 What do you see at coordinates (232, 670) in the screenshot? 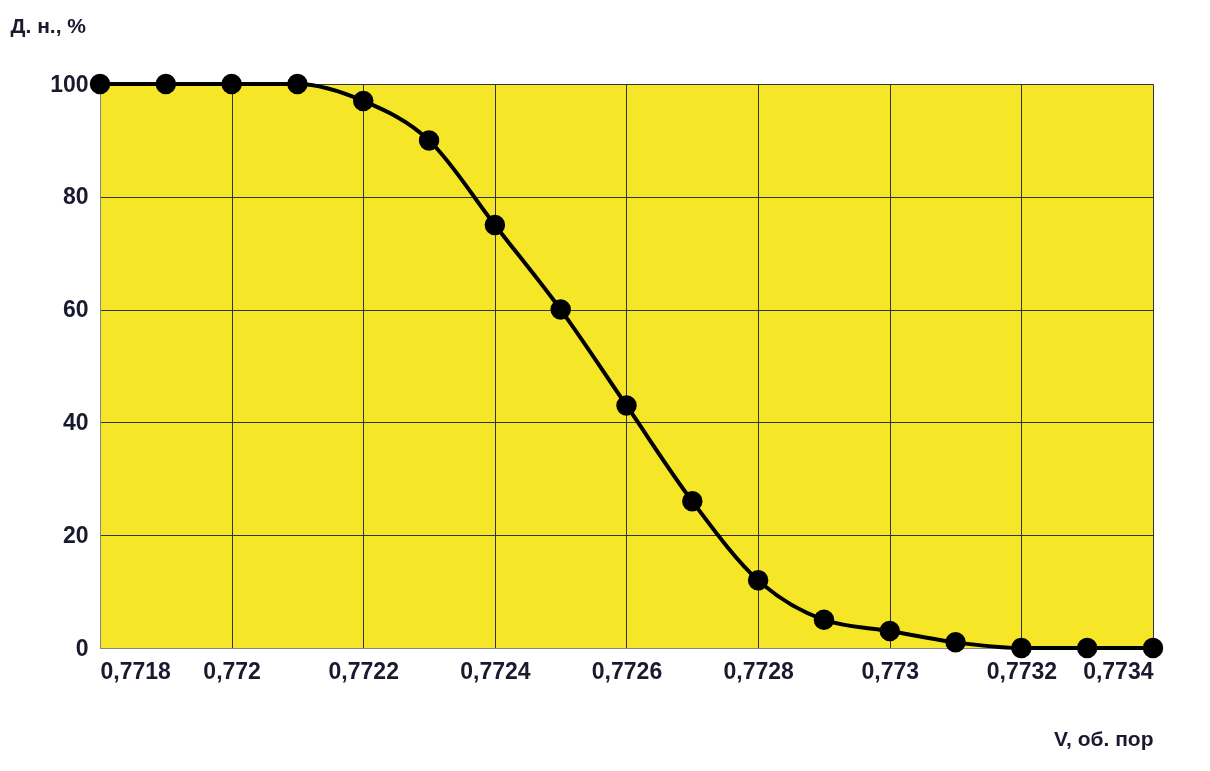
I see `x-tick-label: 0,772` at bounding box center [232, 670].